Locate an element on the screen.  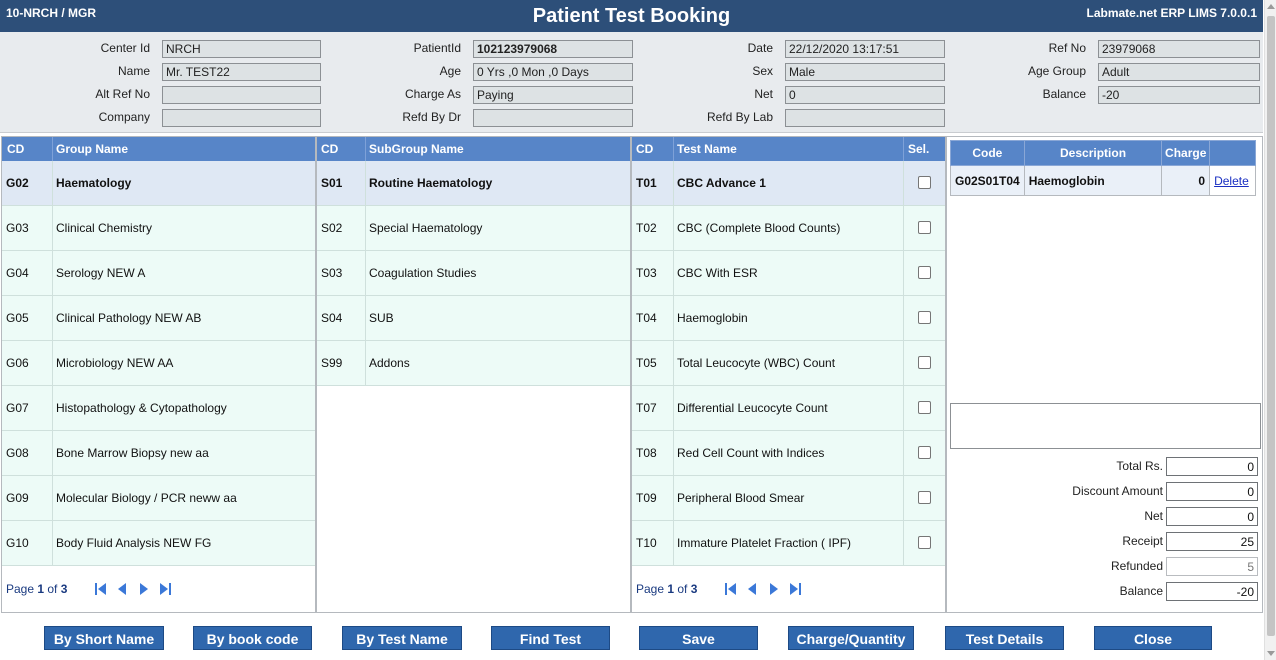
center-id-field: NRCH is located at coordinates (241, 49).